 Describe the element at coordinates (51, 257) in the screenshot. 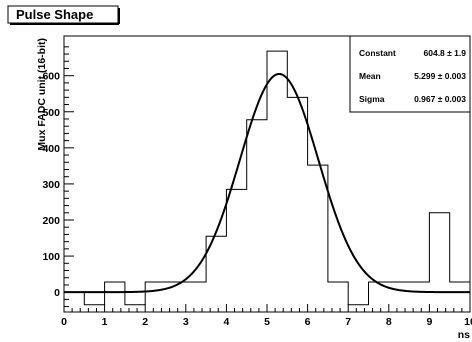

I see `y-tick-label: 100` at that location.